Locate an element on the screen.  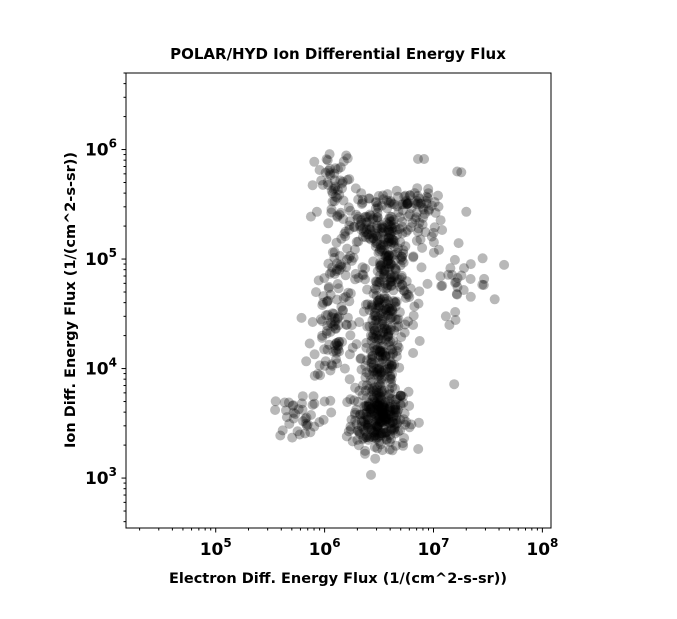
x-tick-label: 107 is located at coordinates (433, 548).